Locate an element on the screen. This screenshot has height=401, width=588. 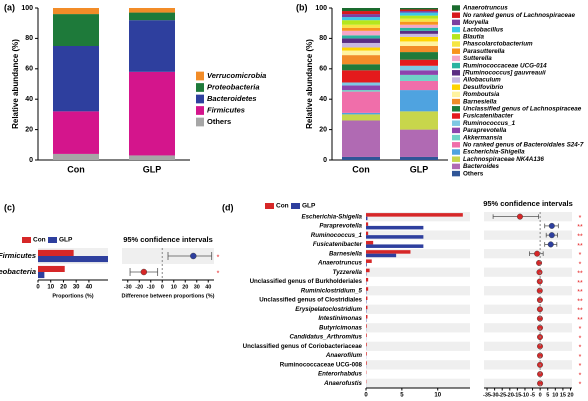
legend-label: Firmicutes is located at coordinates (226, 109).